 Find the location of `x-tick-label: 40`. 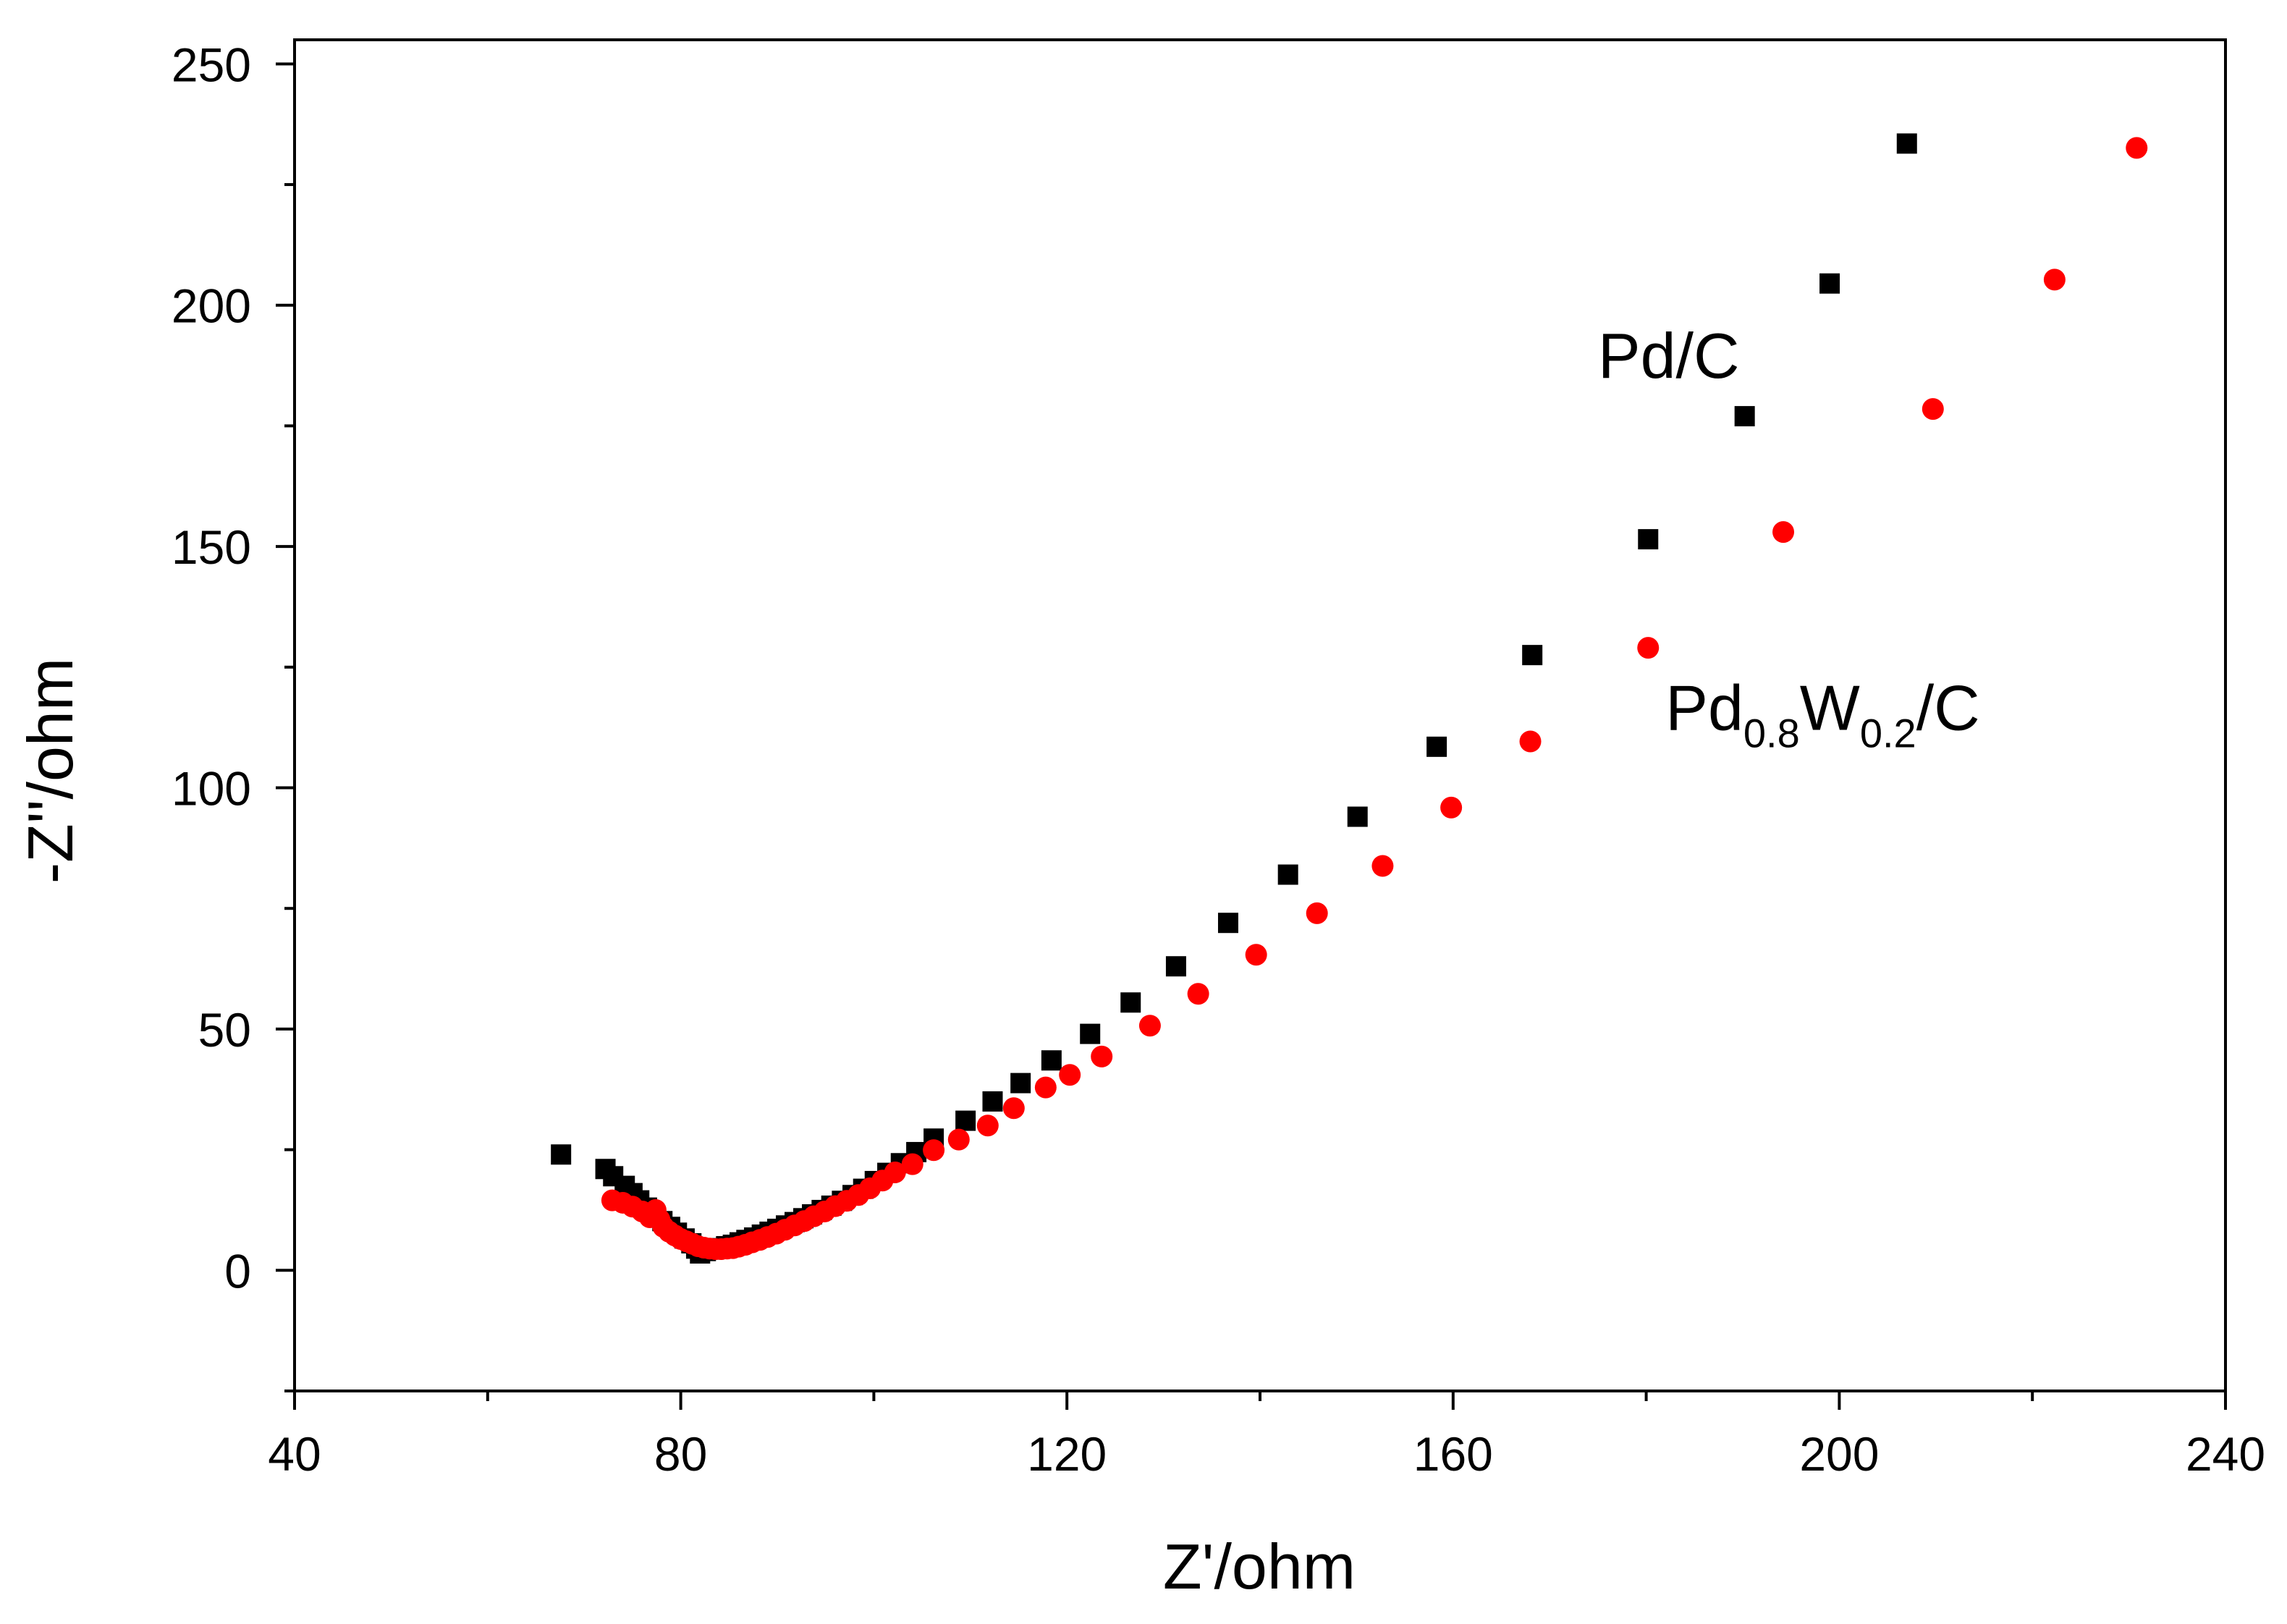

x-tick-label: 40 is located at coordinates (295, 1454).